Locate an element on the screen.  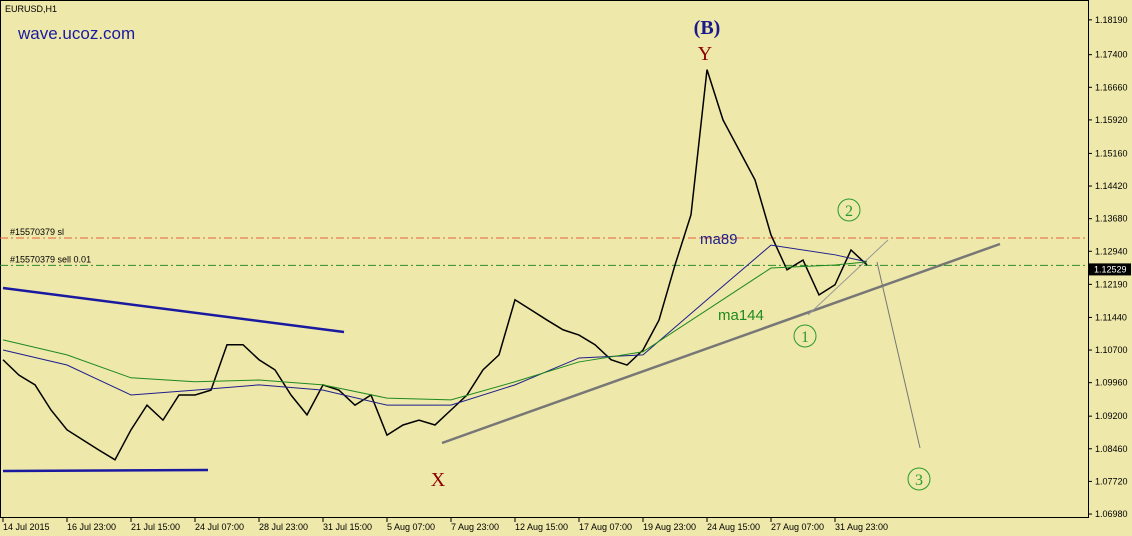
x-tick-label: 12 Aug 15:00 is located at coordinates (541, 527).